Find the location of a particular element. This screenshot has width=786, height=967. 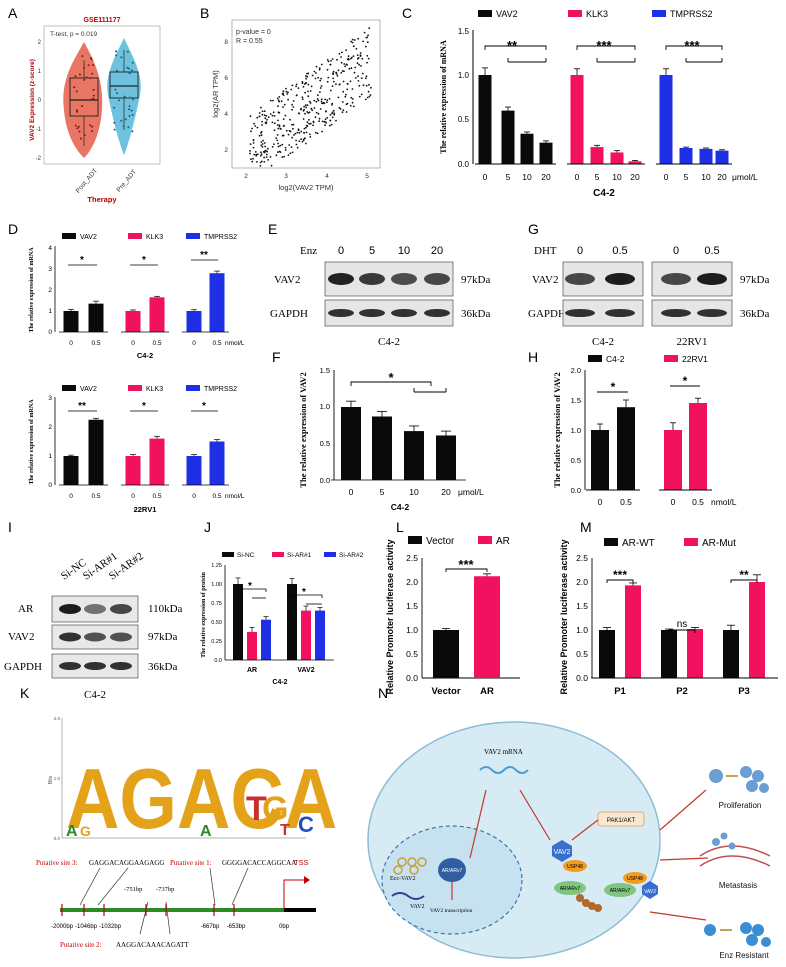

usp48-label: USP48 is located at coordinates (635, 879).